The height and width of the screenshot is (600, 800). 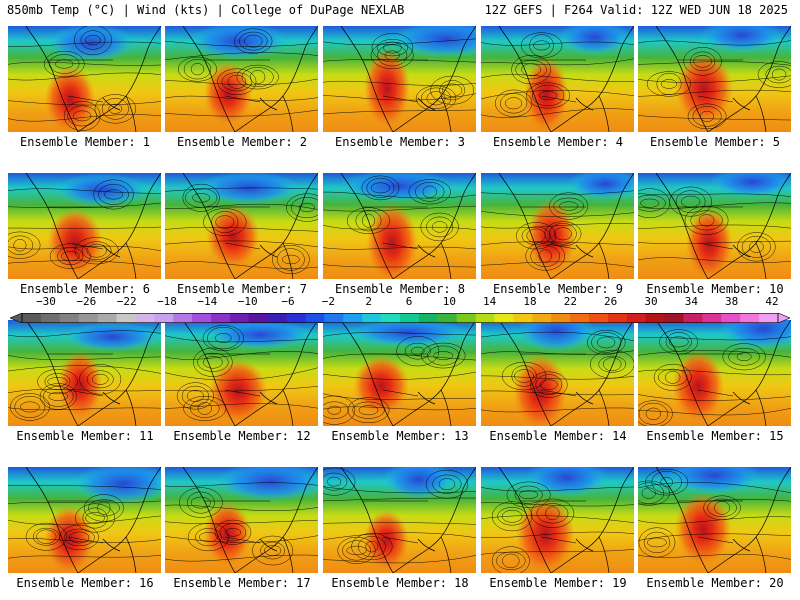 I want to click on colorbar-tick-label: 42, so click(x=772, y=301).